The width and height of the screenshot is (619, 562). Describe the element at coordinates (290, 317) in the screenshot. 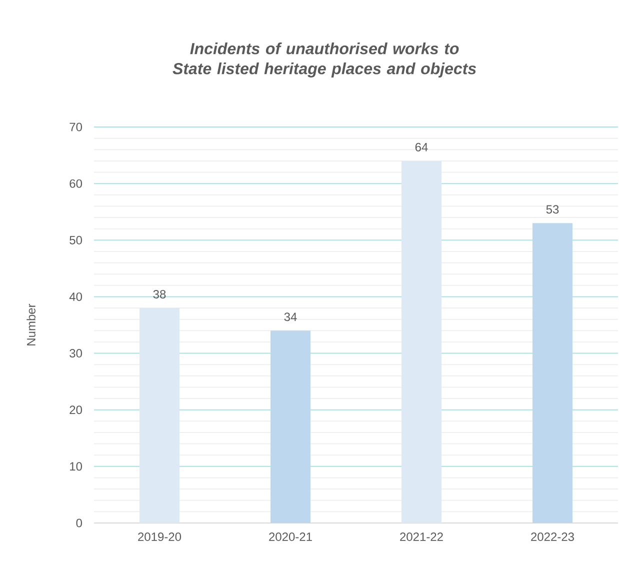

I see `data-label: 34` at that location.